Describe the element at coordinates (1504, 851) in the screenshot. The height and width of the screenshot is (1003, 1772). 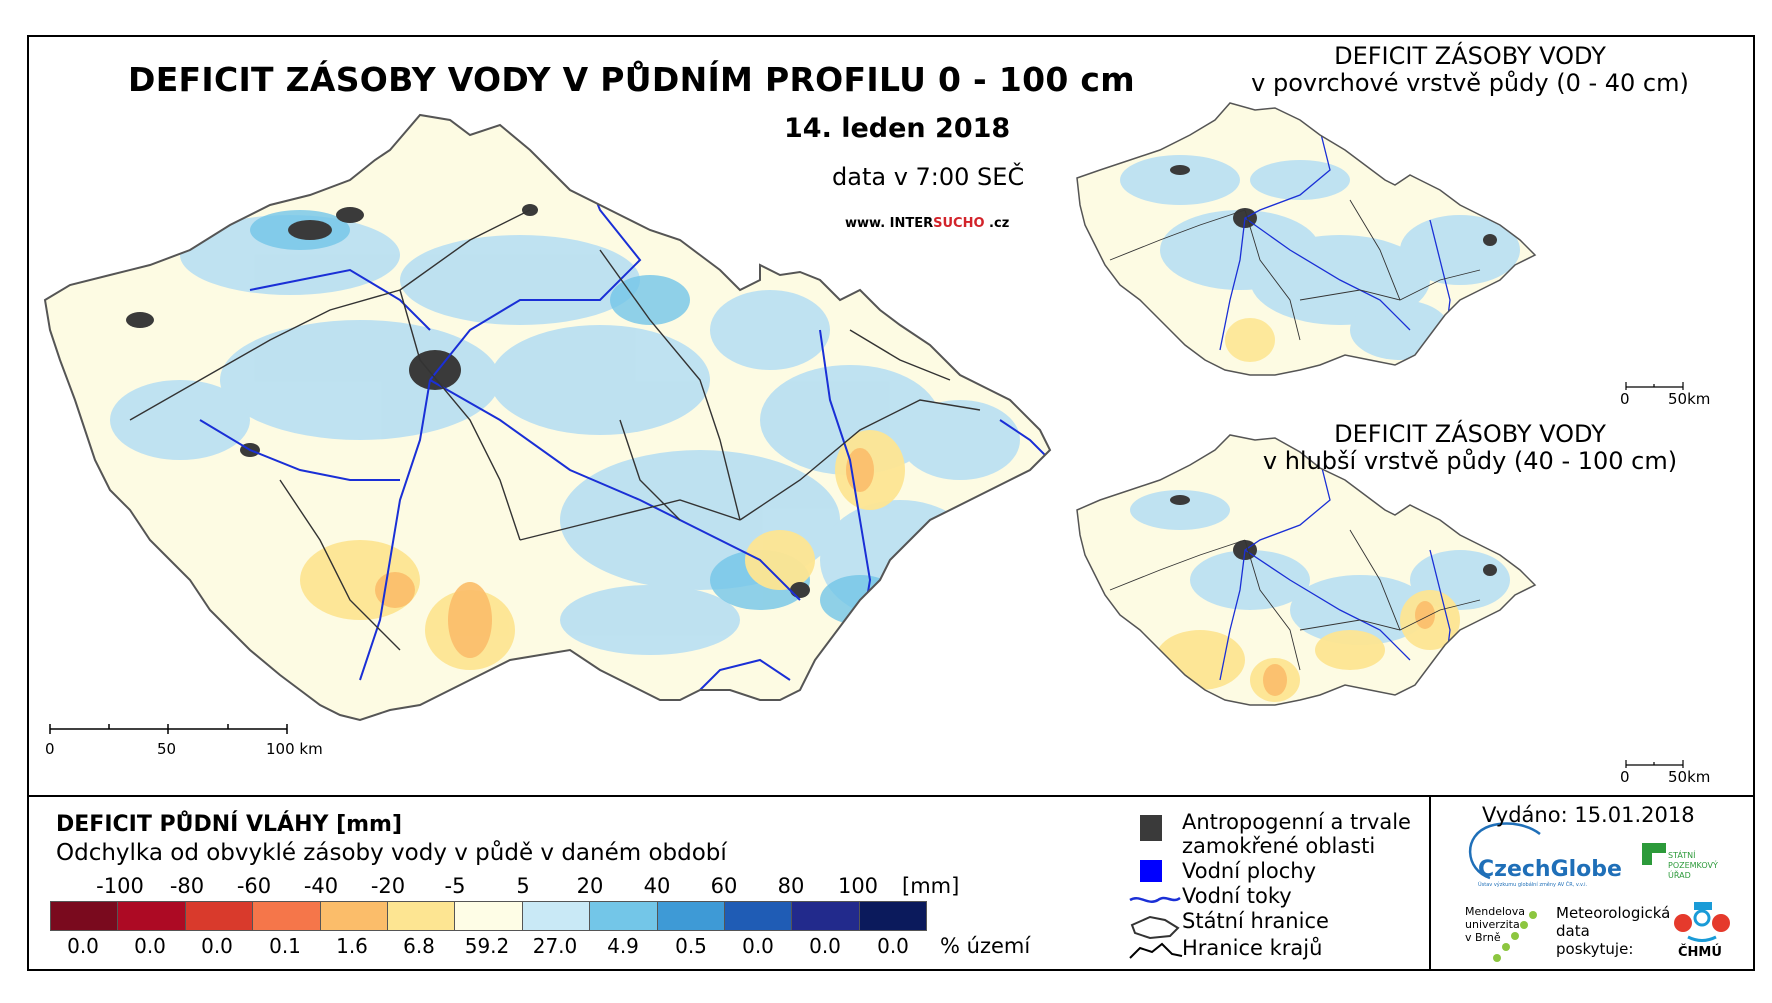
I see `czechglobe-logo-arc` at that location.